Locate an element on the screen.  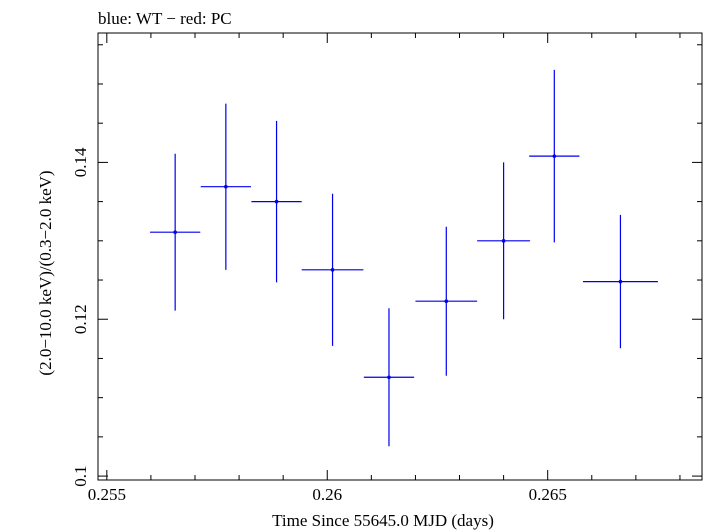
y-tick-label: 0.1 is located at coordinates (80, 475).